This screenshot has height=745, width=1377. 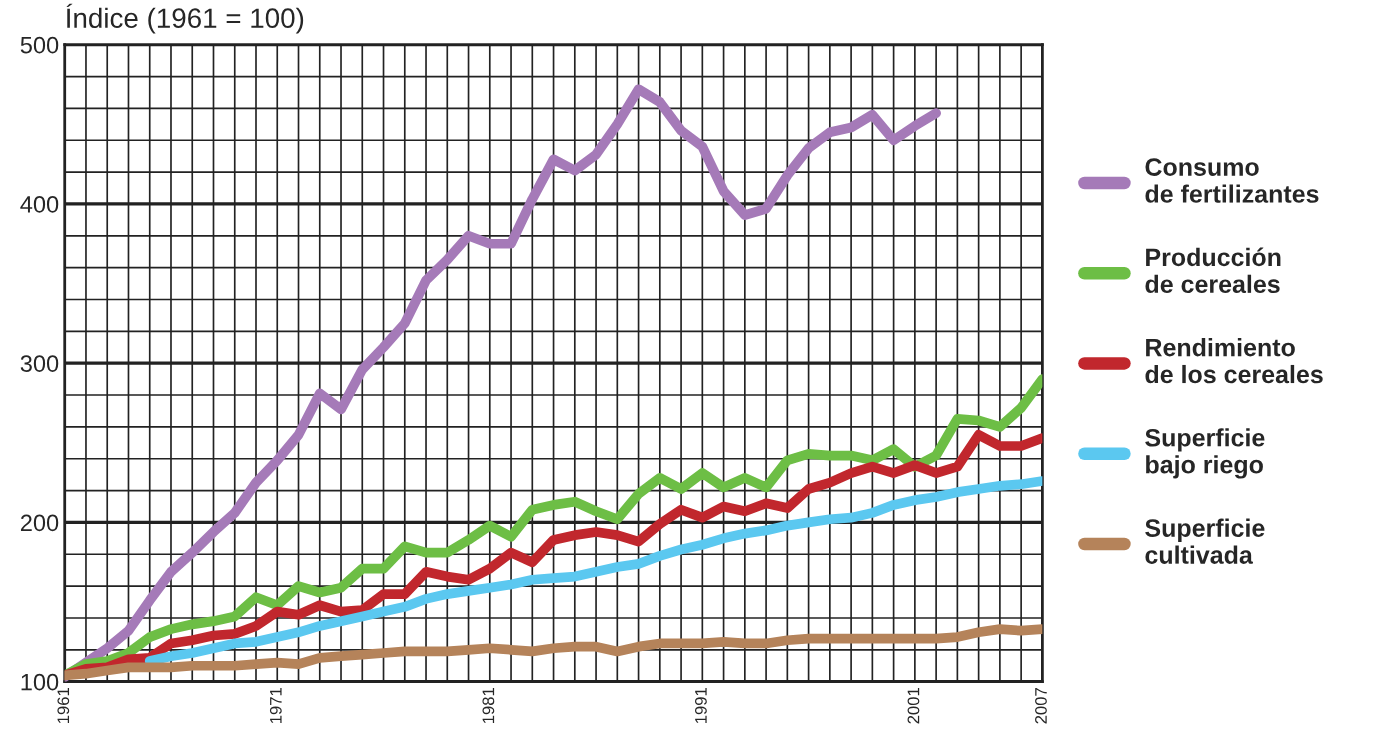 What do you see at coordinates (1234, 361) in the screenshot?
I see `legend-label: Rendimiento de los cereales` at bounding box center [1234, 361].